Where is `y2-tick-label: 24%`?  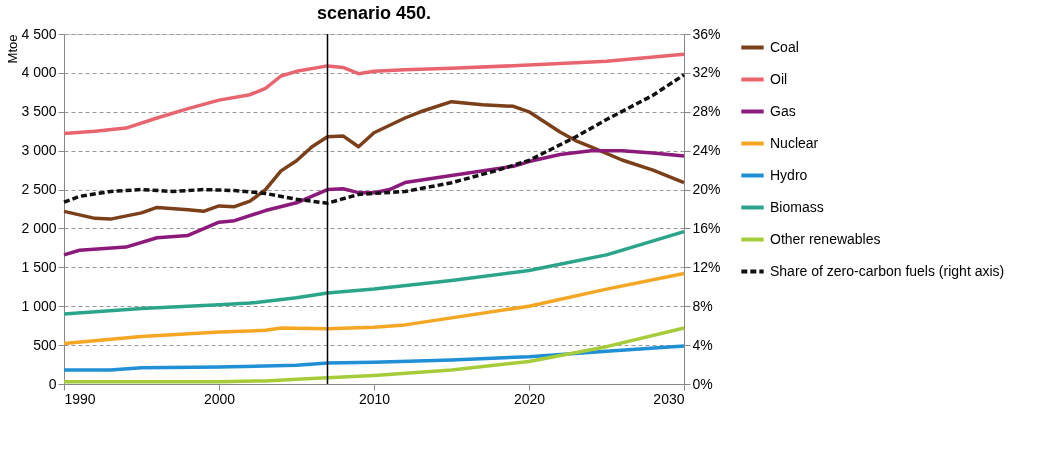 y2-tick-label: 24% is located at coordinates (706, 150).